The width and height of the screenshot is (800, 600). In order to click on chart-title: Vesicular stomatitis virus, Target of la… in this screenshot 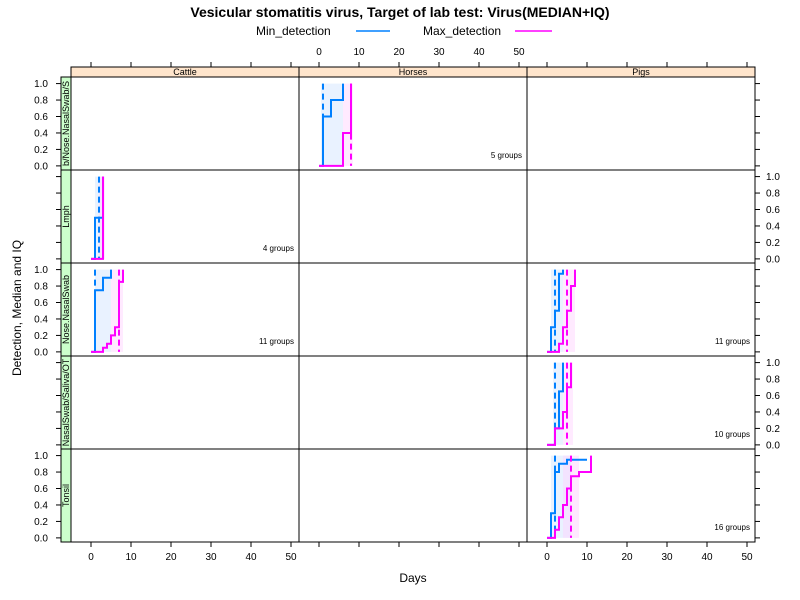, I will do `click(399, 12)`.